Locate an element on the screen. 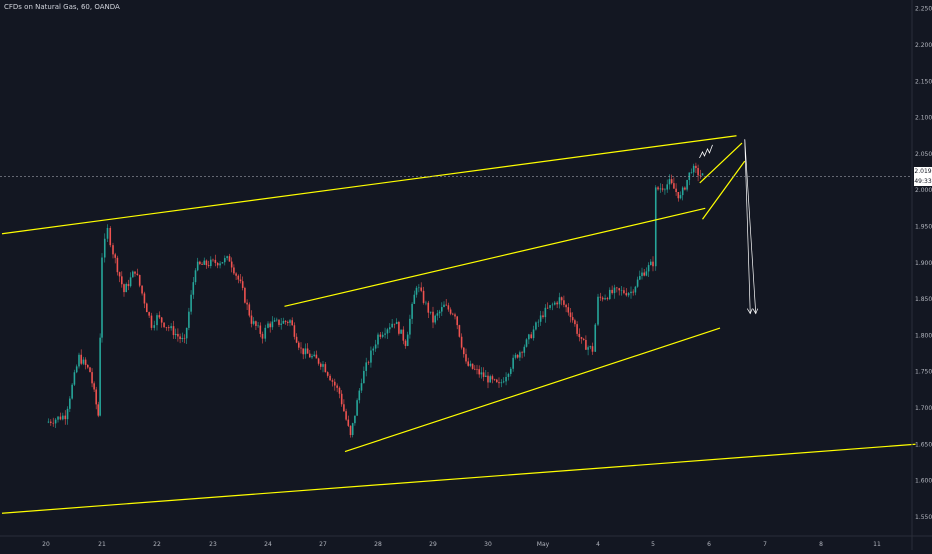 The width and height of the screenshot is (932, 554). time-axis: 20 21 22 23 24 27 28 29 30 May 4 5 6 7 8 11 is located at coordinates (466, 541).